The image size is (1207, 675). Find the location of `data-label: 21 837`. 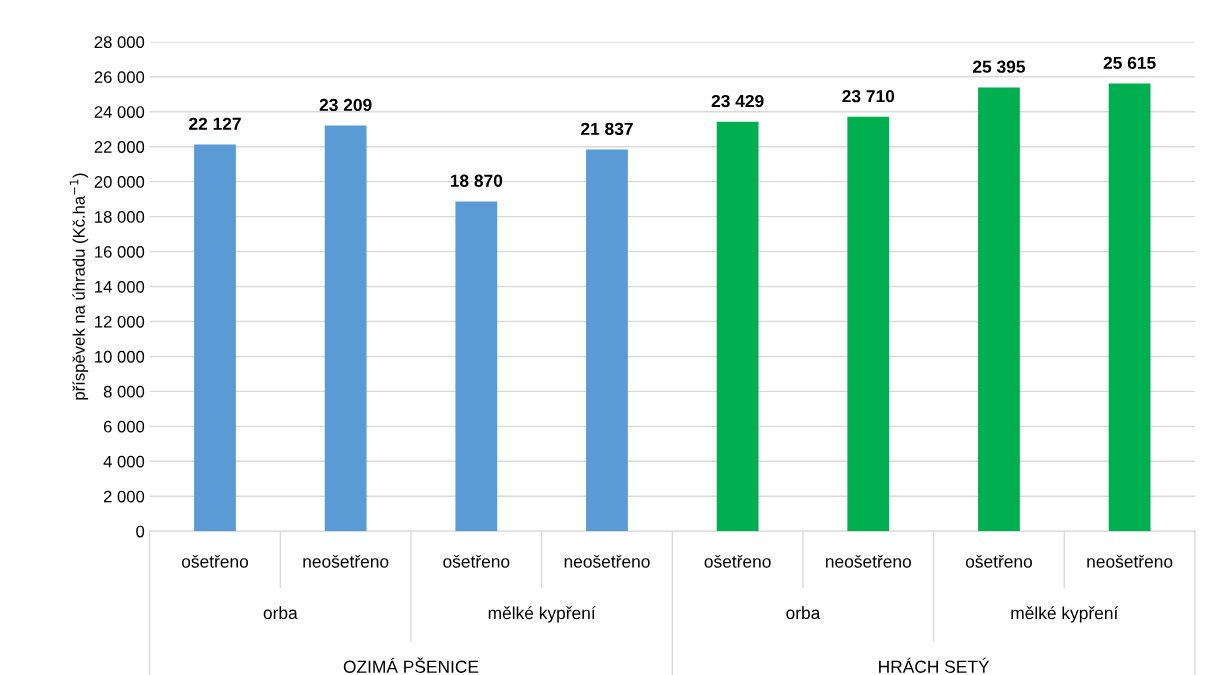

data-label: 21 837 is located at coordinates (607, 129).